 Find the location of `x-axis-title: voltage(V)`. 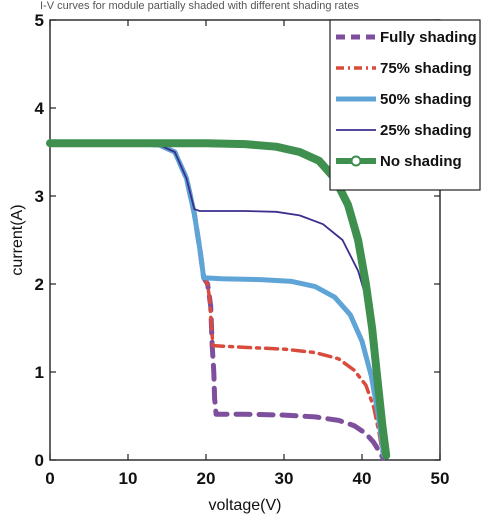

x-axis-title: voltage(V) is located at coordinates (245, 505).